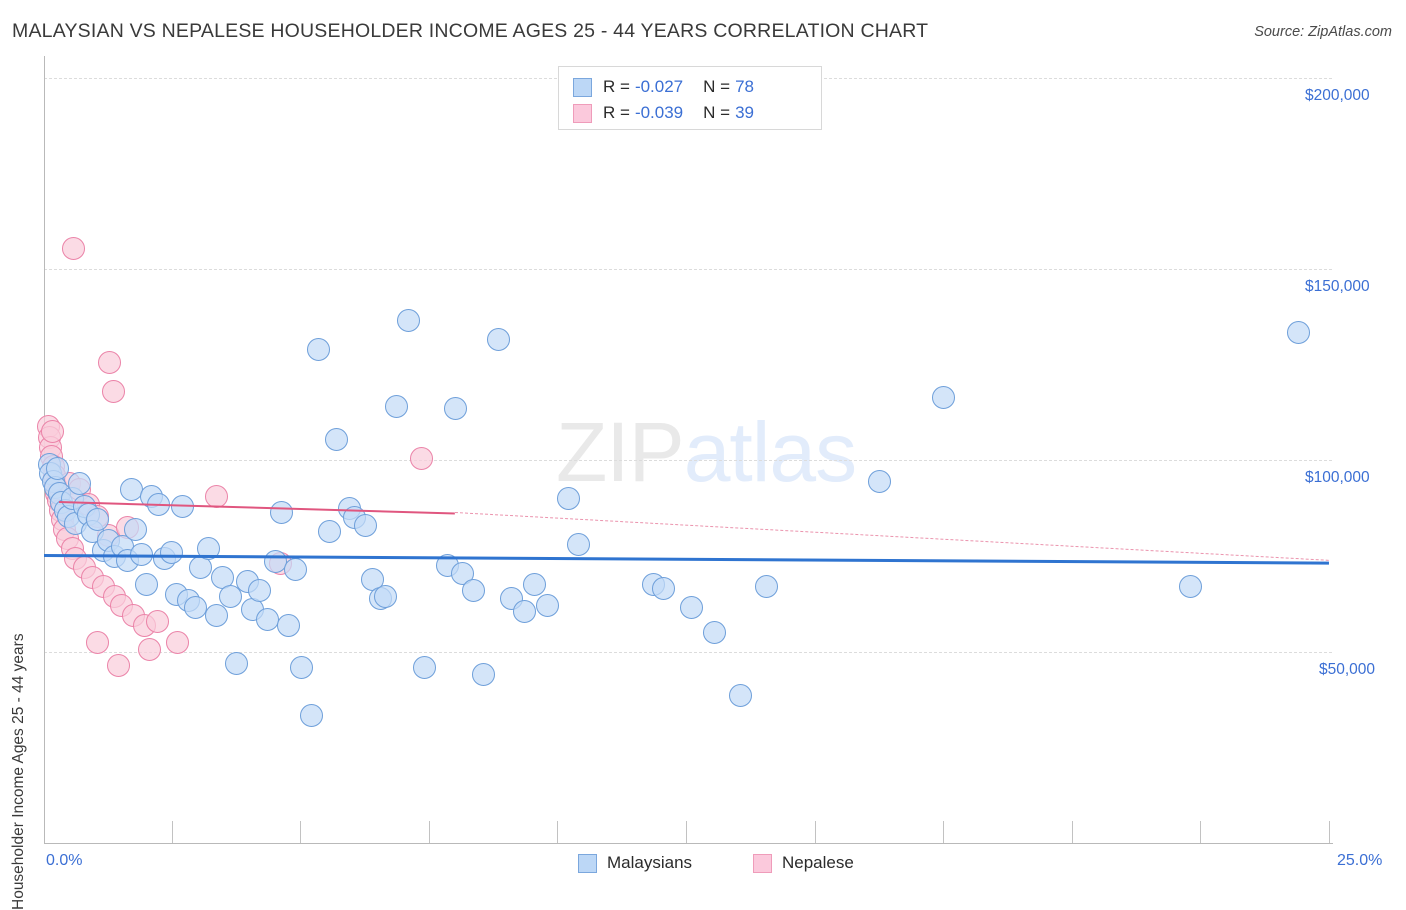  Describe the element at coordinates (688, 460) in the screenshot. I see `gridline-100k` at that location.